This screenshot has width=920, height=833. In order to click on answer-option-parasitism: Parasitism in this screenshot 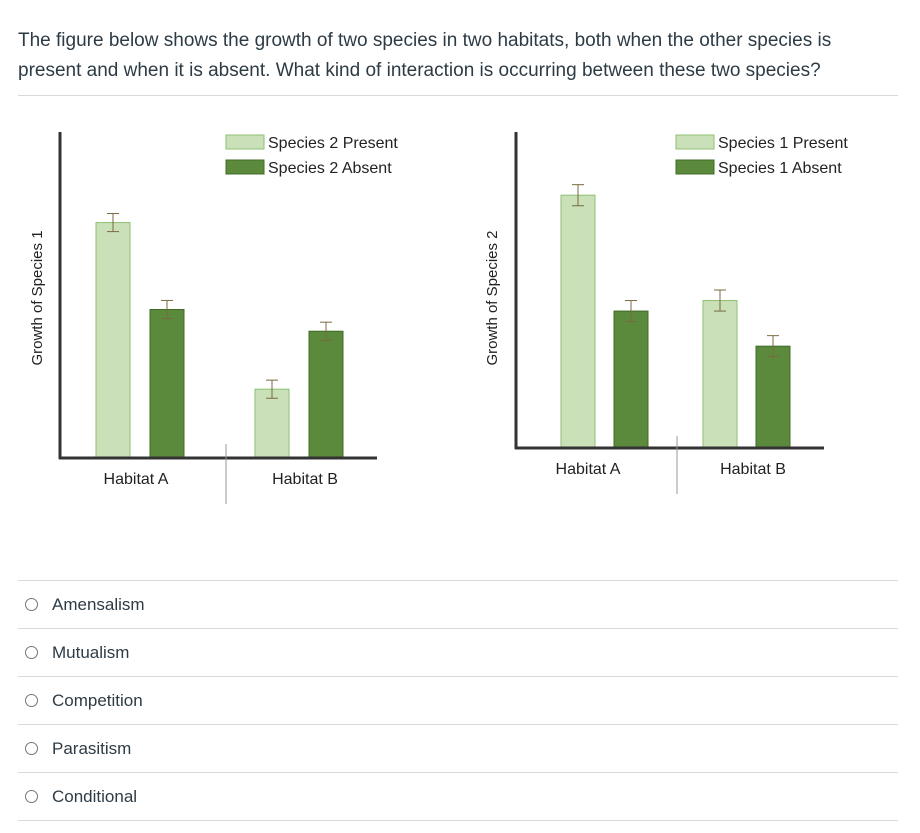, I will do `click(458, 748)`.